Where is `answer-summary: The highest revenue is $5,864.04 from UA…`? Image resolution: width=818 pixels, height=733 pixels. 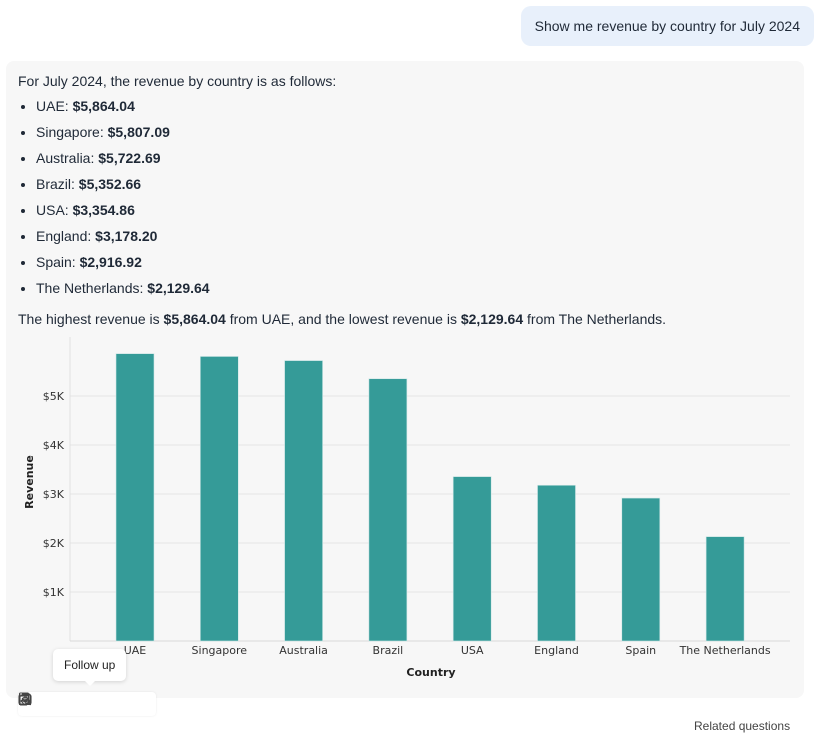 answer-summary: The highest revenue is $5,864.04 from UA… is located at coordinates (342, 319).